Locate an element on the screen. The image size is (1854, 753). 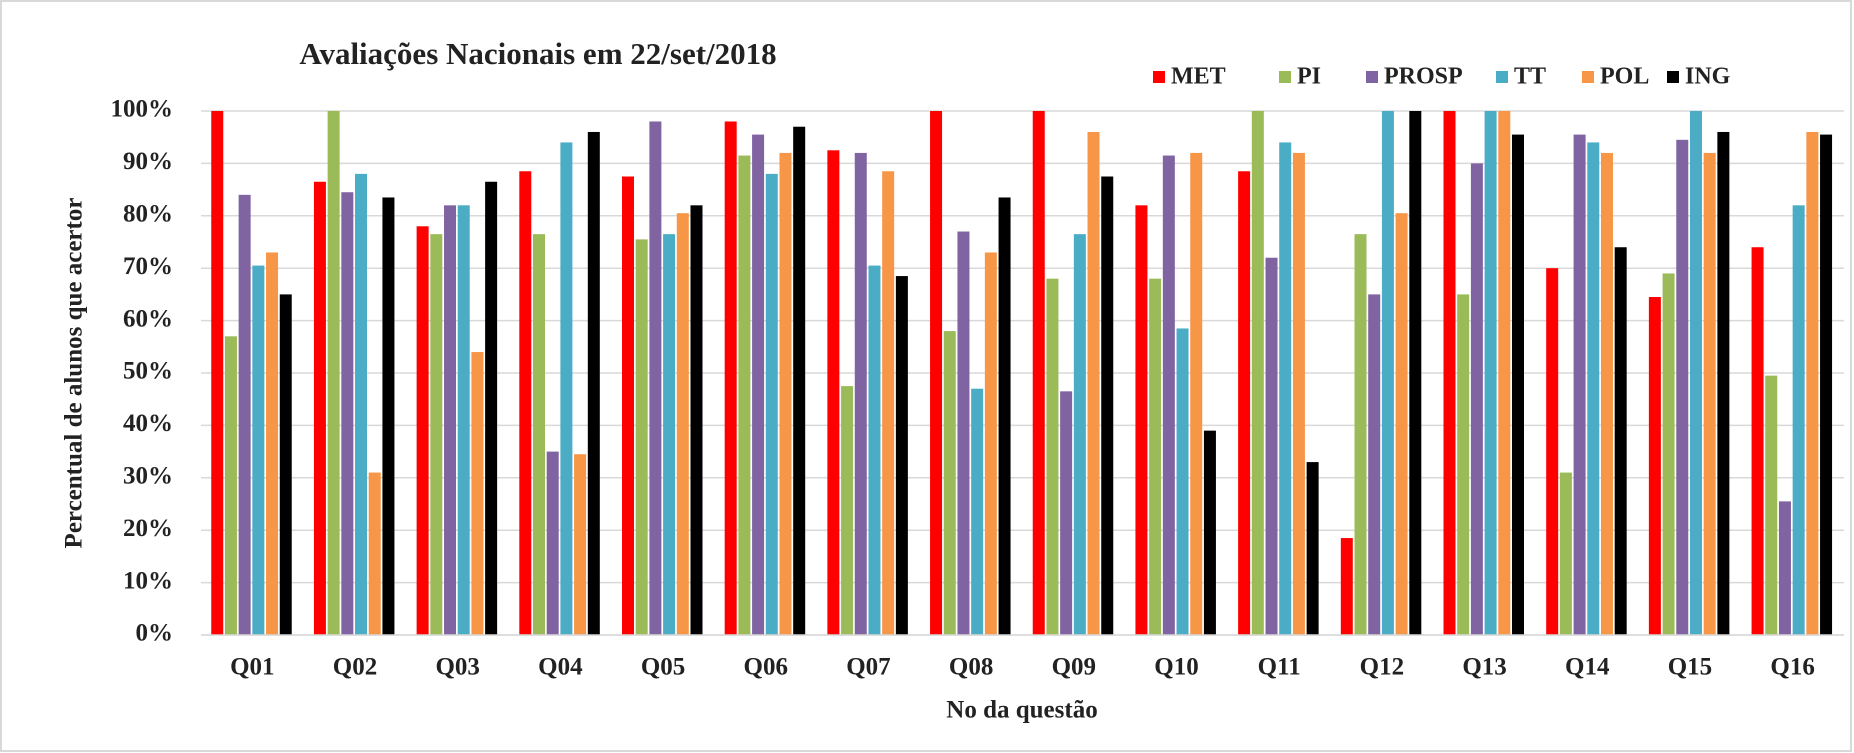
legend-label: POL is located at coordinates (1624, 77).